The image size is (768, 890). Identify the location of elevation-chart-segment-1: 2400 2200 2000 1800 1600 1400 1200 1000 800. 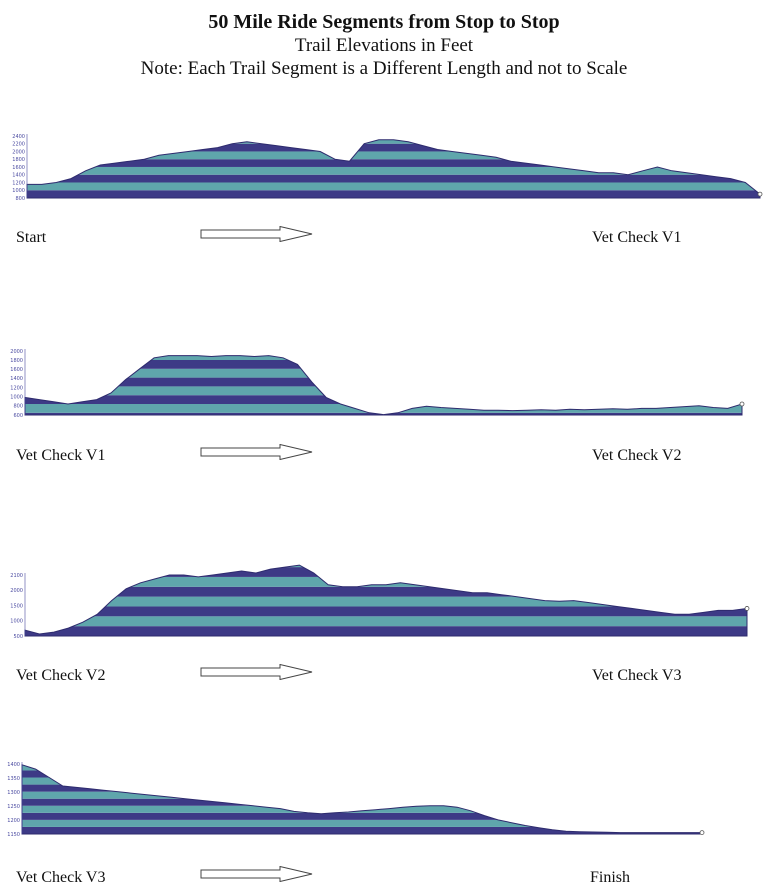
(385, 167).